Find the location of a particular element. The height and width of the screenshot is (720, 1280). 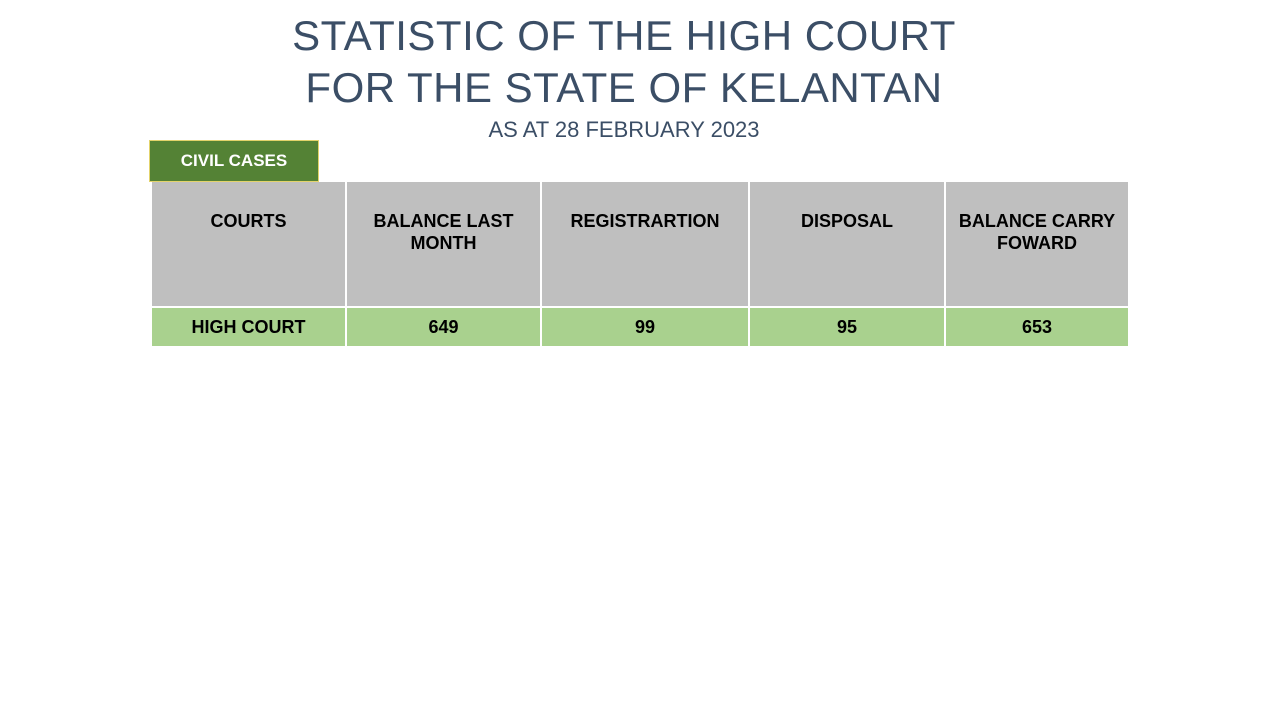

cell-disposal: 95 is located at coordinates (847, 327).